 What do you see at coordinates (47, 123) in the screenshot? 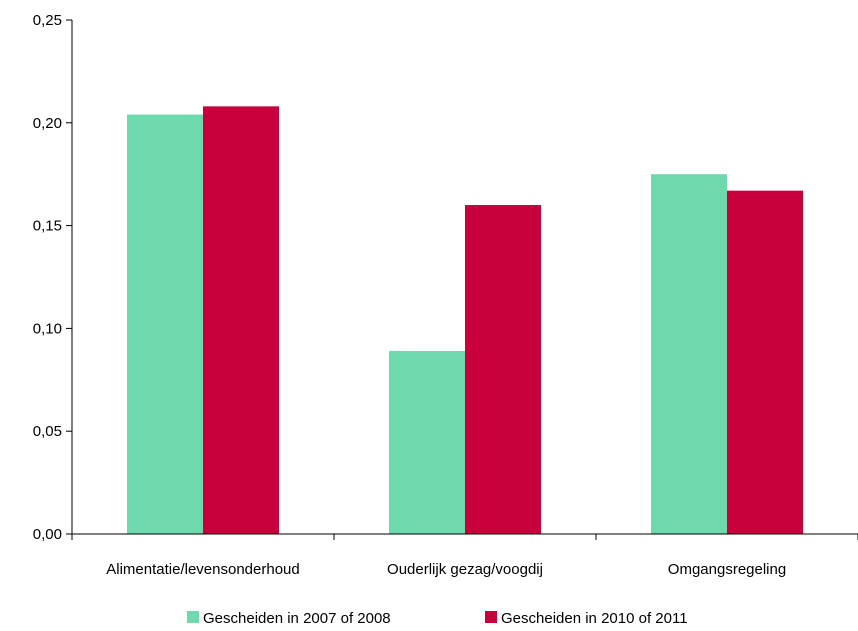
I see `y-tick-label: 0,20` at bounding box center [47, 123].